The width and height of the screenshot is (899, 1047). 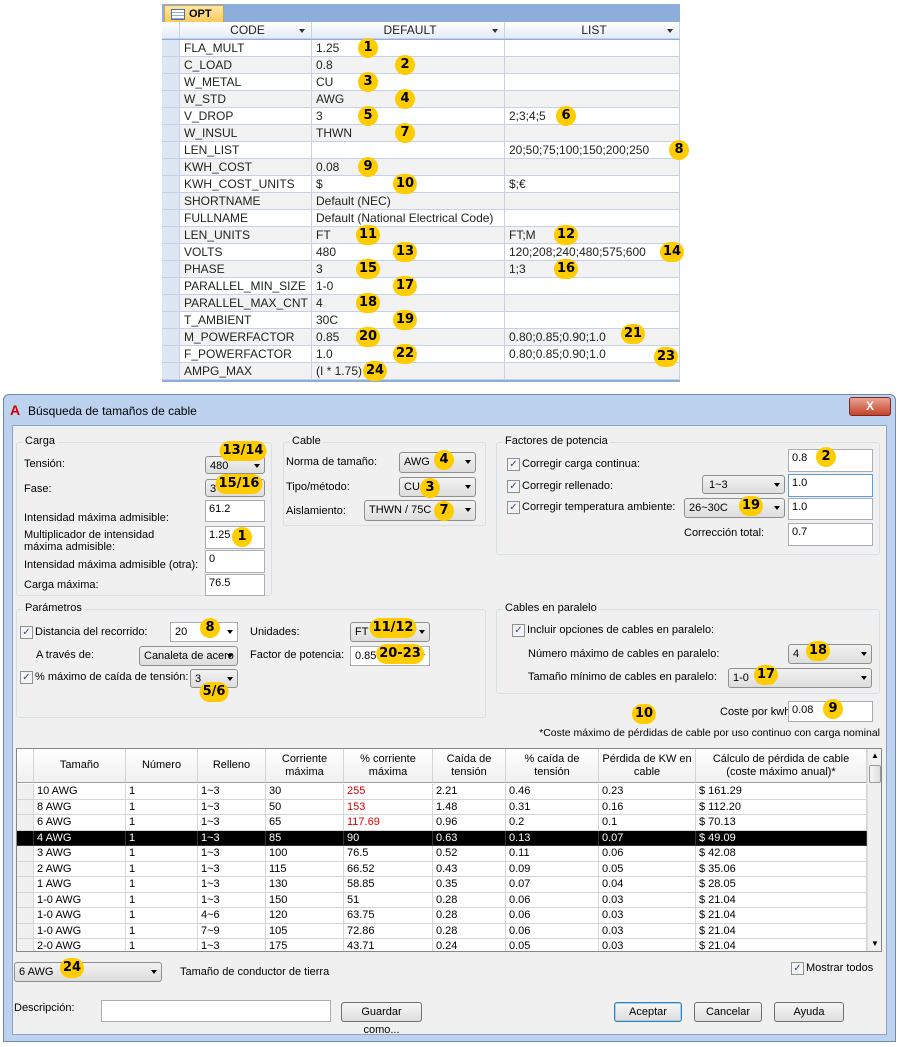 I want to click on grid-cell: 0.96, so click(x=469, y=823).